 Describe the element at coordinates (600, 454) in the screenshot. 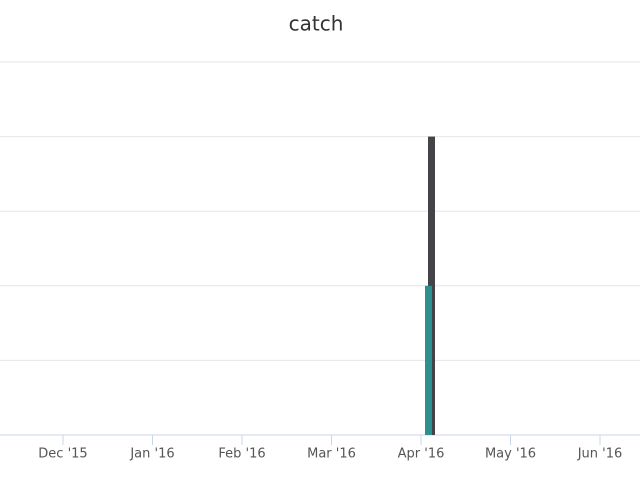

I see `x-tick-label: Jun '16` at that location.